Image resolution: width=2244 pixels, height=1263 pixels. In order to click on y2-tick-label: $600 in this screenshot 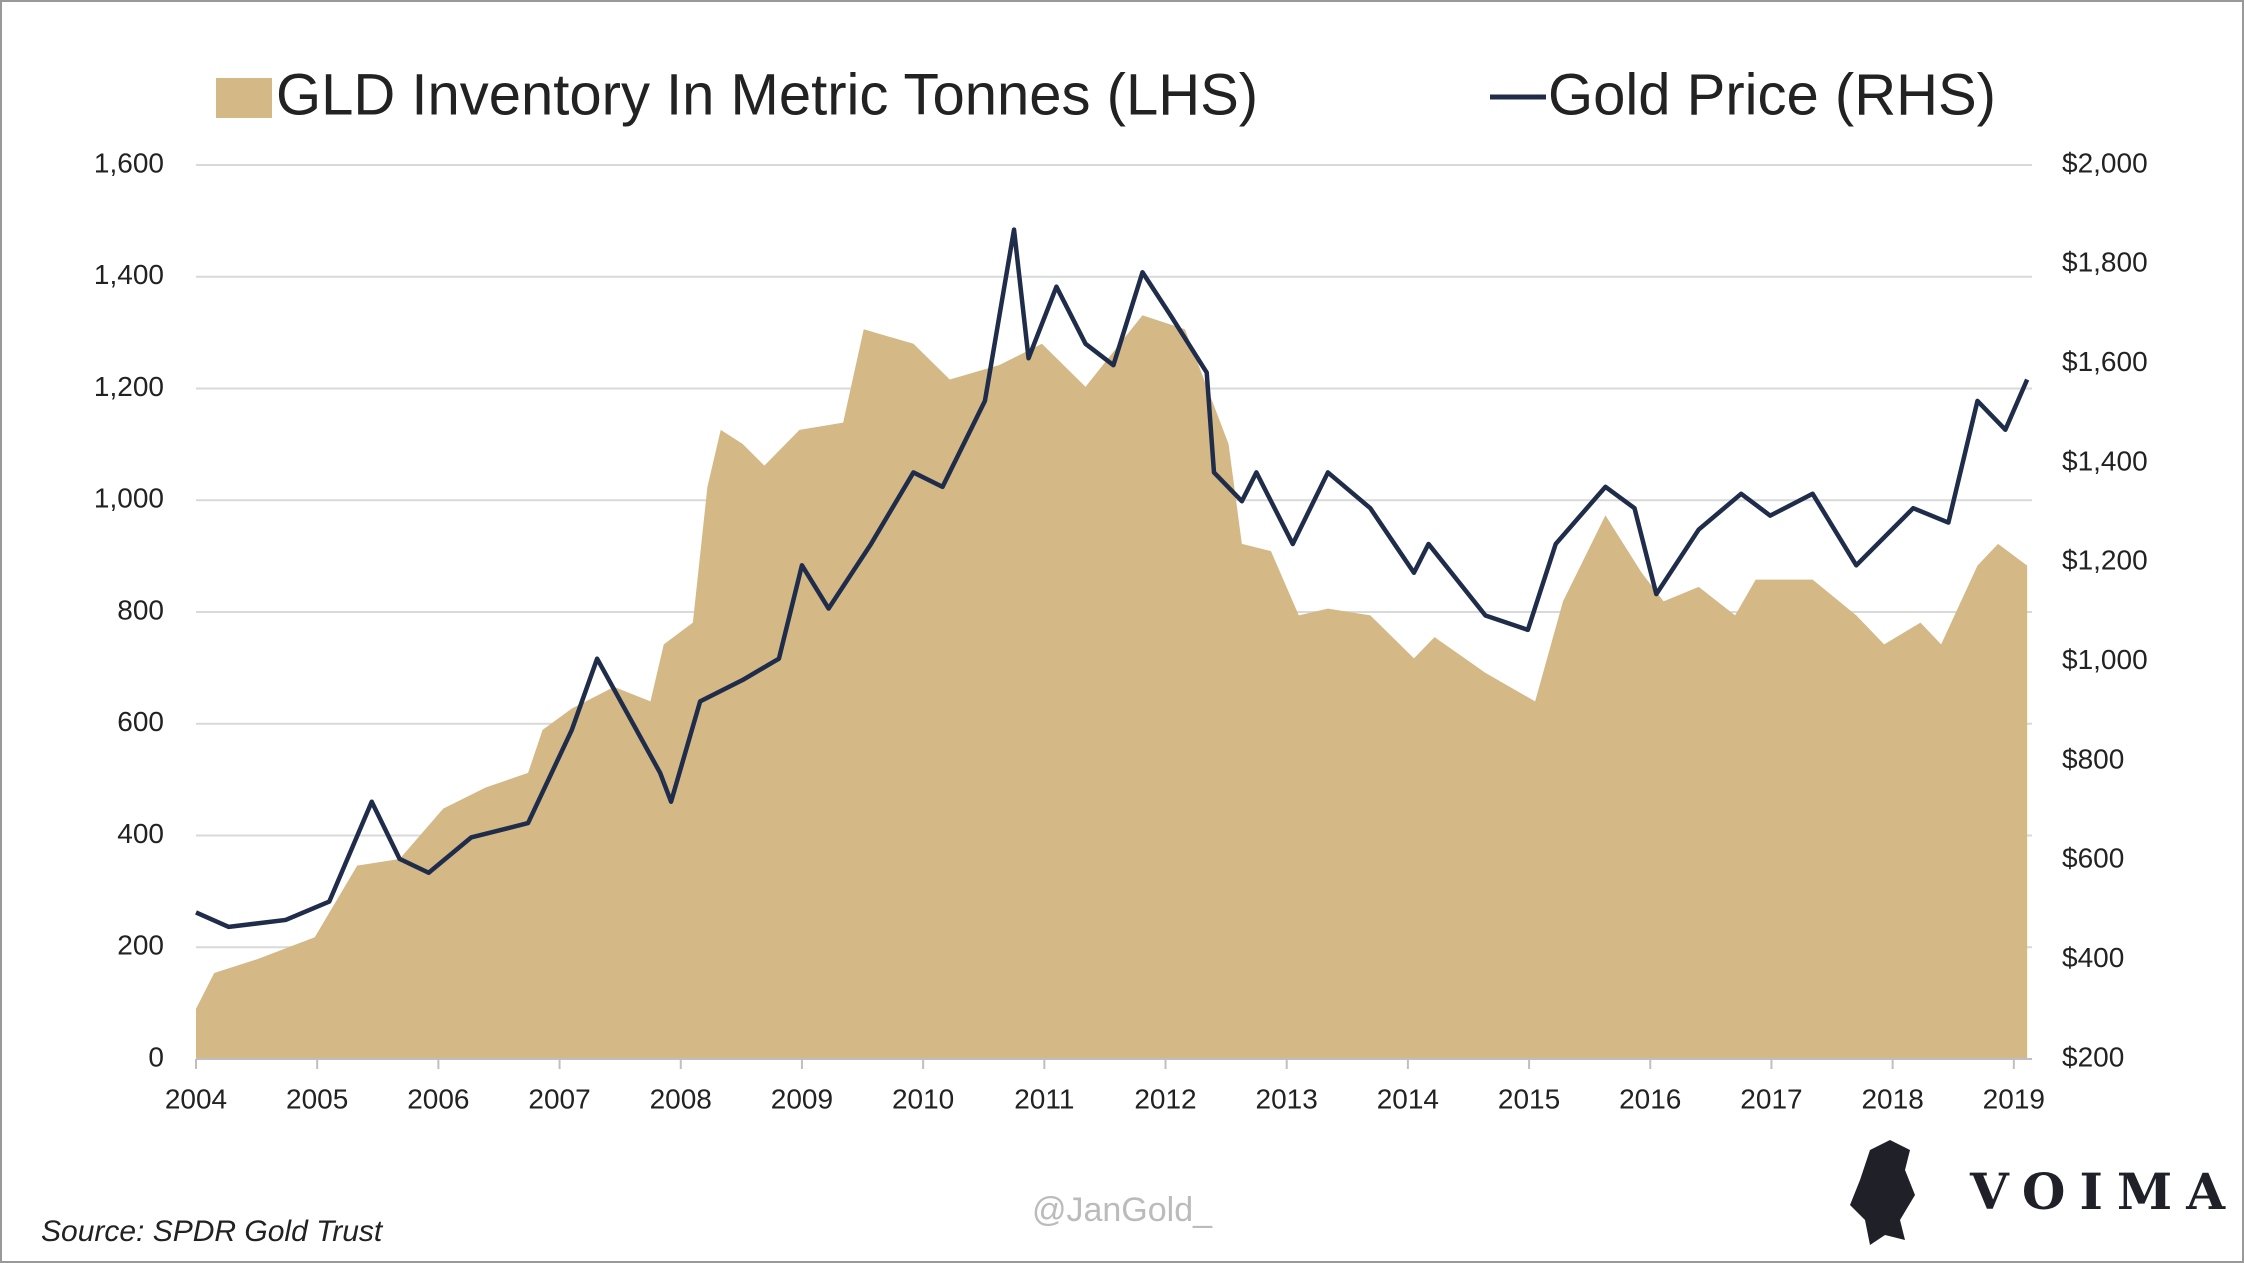, I will do `click(2093, 858)`.